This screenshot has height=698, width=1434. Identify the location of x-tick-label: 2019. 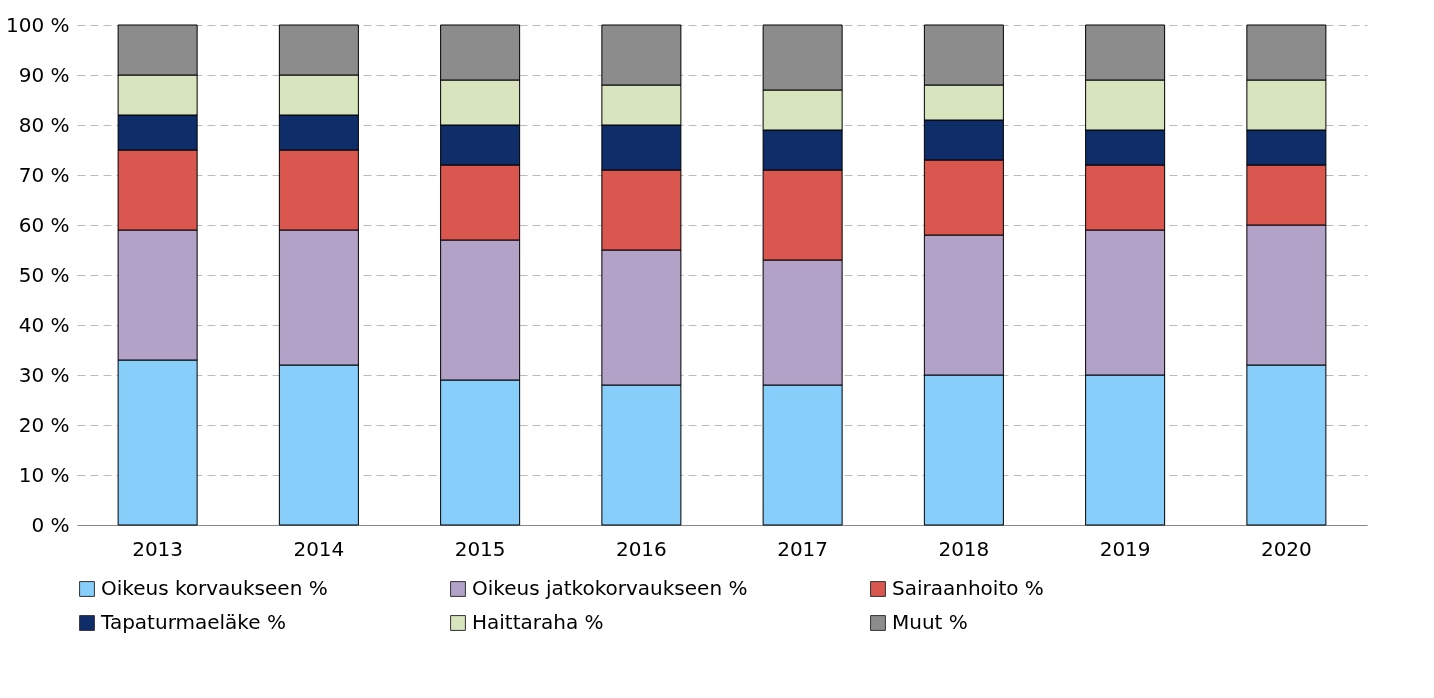
(1125, 548).